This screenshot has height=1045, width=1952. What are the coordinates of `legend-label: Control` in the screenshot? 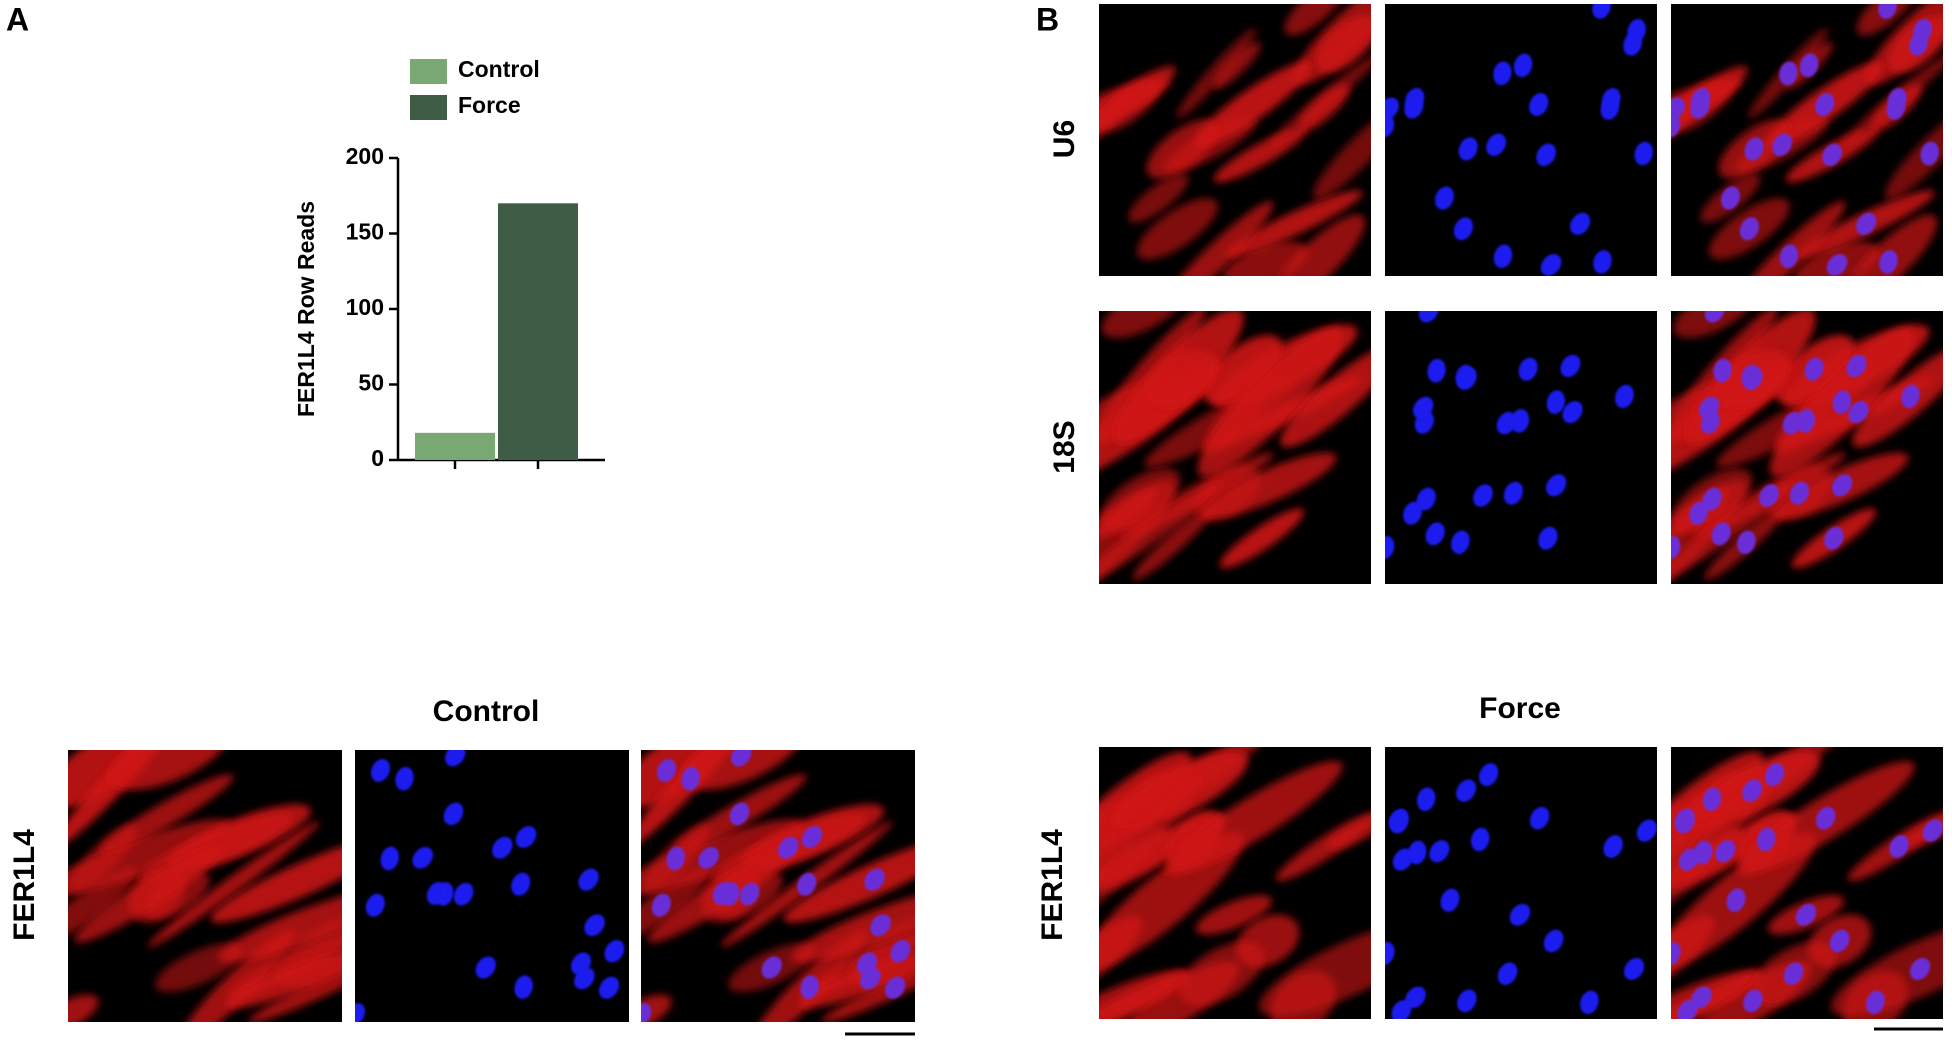 It's located at (499, 69).